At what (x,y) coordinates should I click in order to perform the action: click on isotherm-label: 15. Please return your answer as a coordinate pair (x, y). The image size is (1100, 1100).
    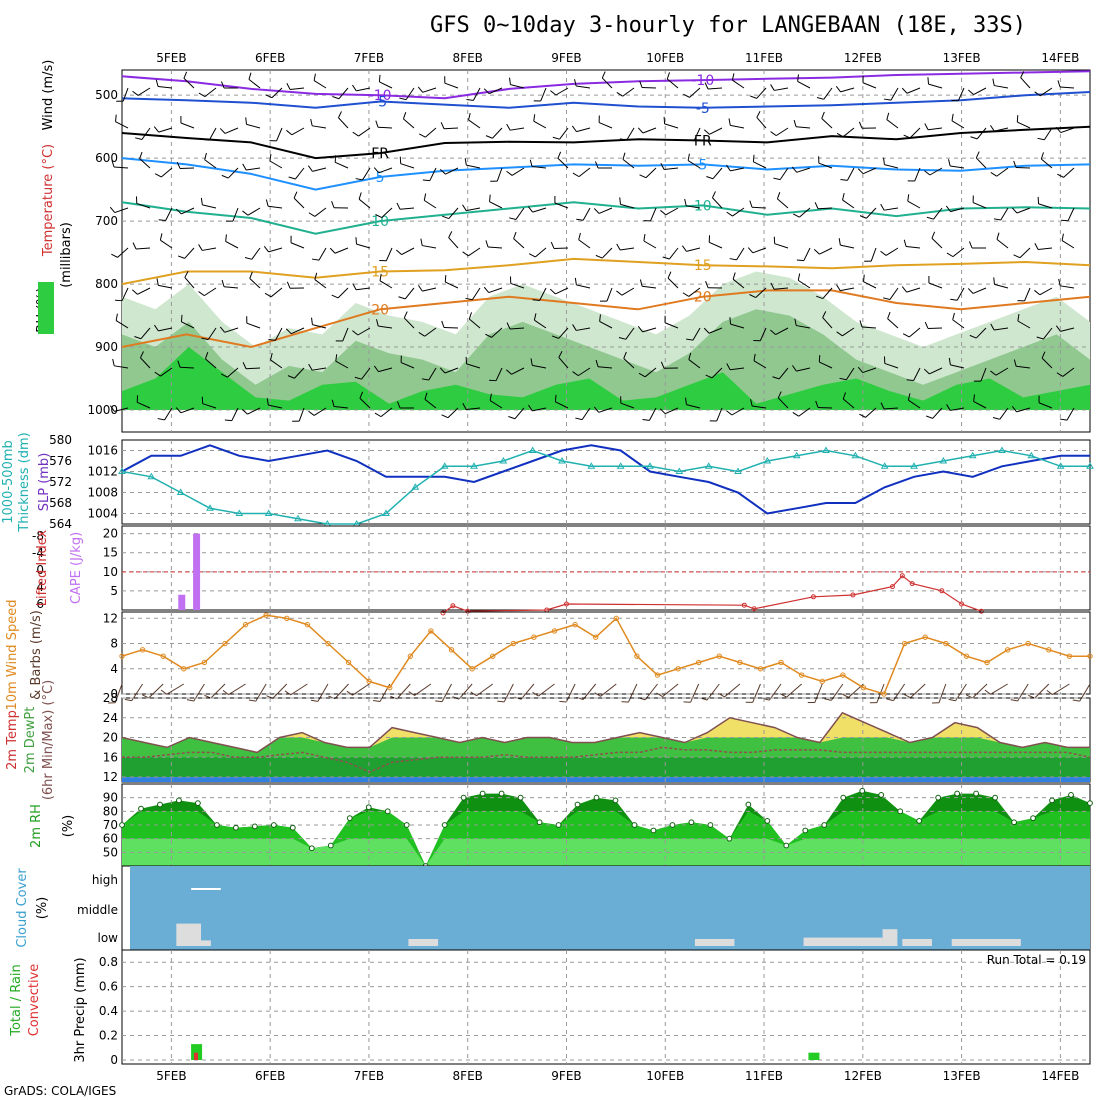
    Looking at the image, I should click on (703, 266).